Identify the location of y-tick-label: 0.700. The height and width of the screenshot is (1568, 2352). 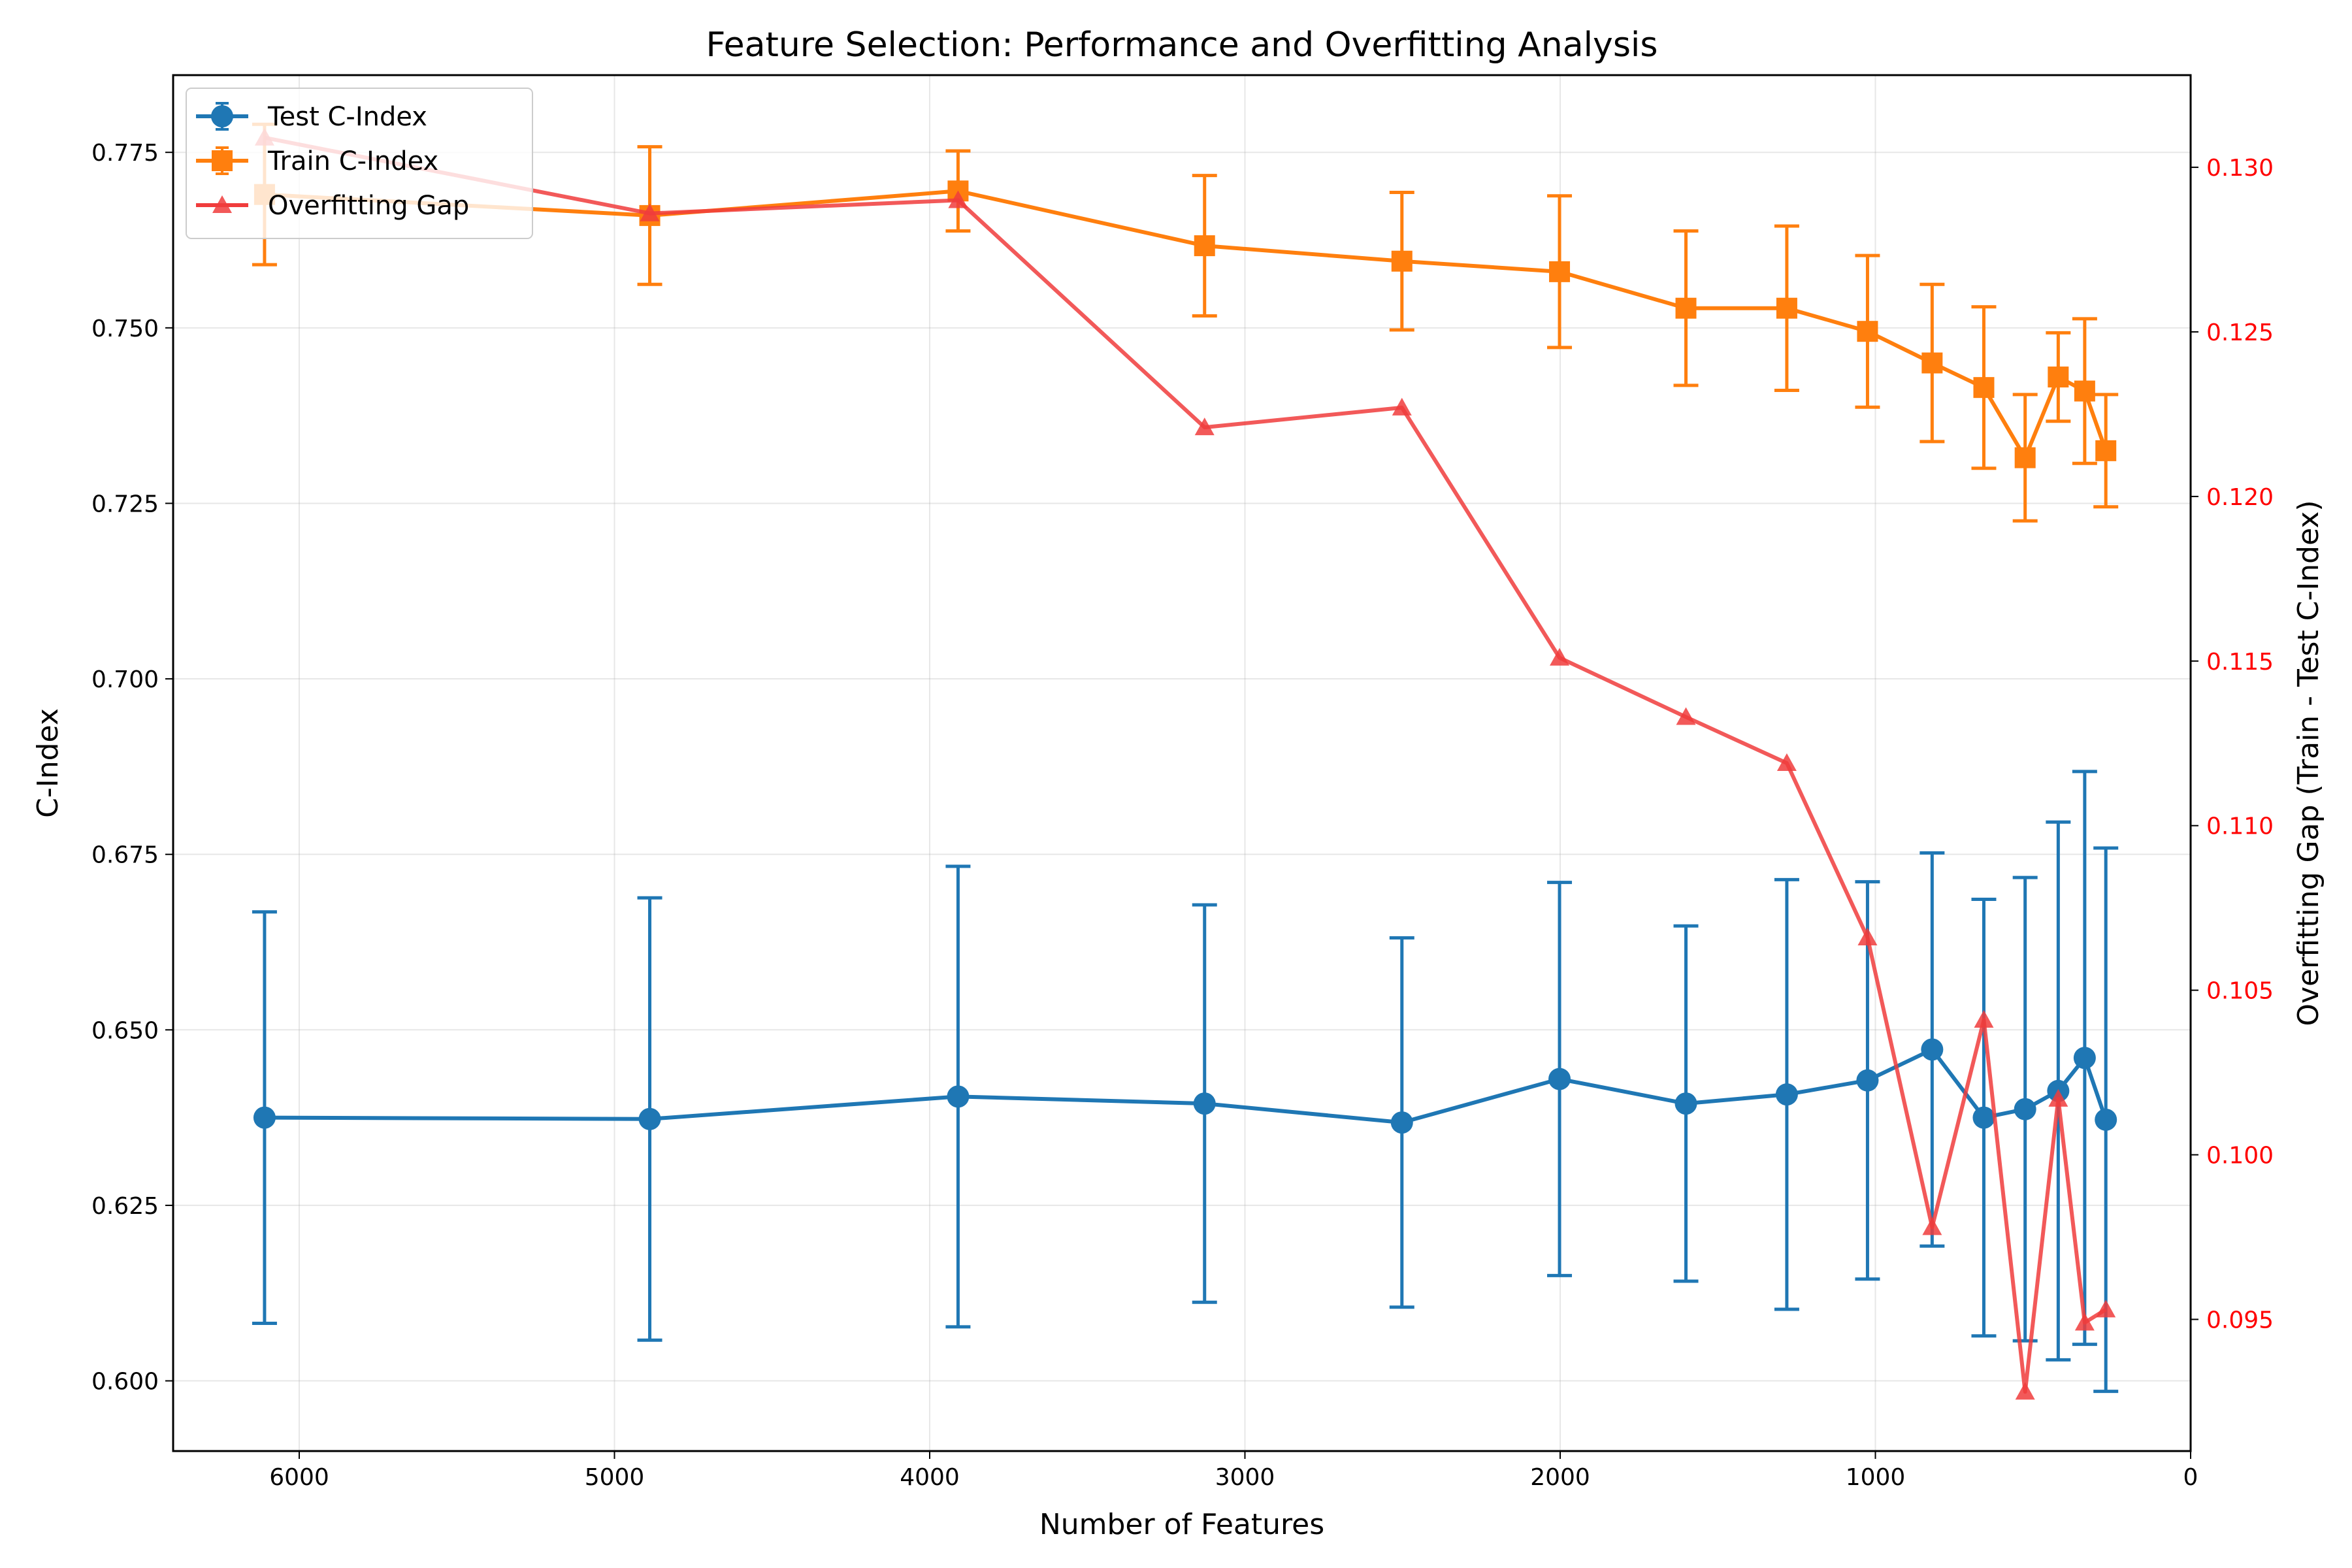
(125, 679).